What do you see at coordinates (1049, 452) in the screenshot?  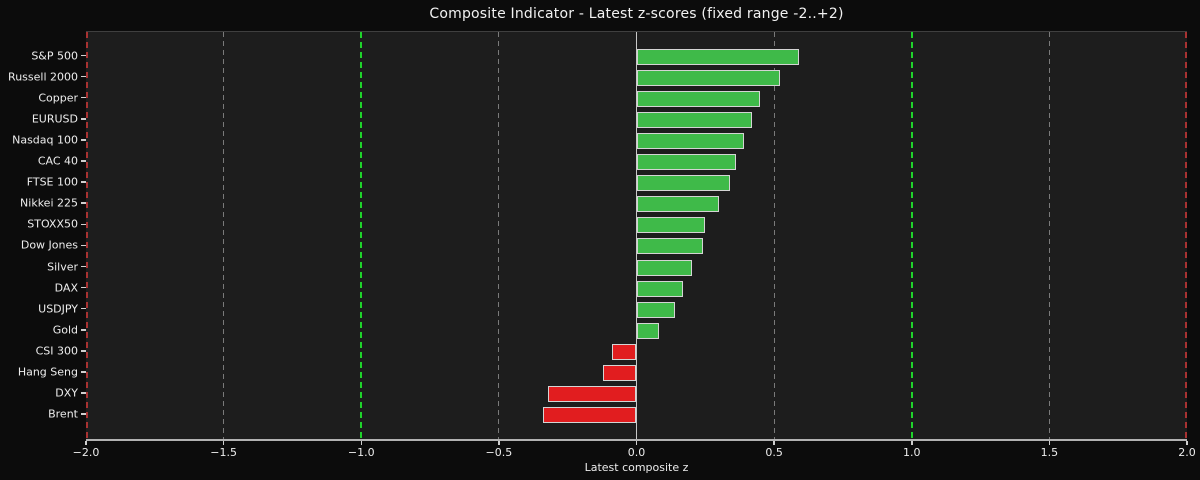 I see `x-tick-label: 1.5` at bounding box center [1049, 452].